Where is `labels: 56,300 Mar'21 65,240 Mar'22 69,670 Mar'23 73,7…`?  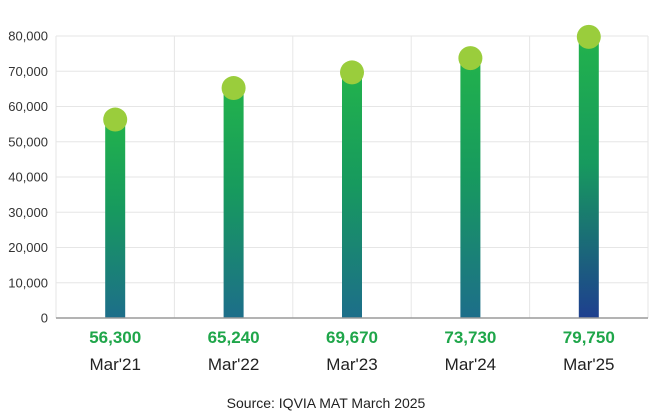
labels: 56,300 Mar'21 65,240 Mar'22 69,670 Mar'23 73,7… is located at coordinates (352, 351).